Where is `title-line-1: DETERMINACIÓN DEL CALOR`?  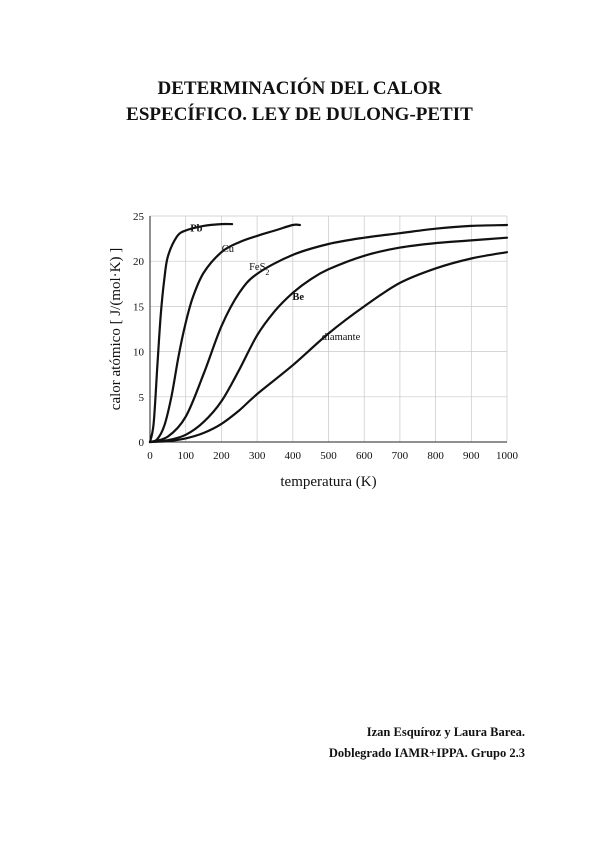
title-line-1: DETERMINACIÓN DEL CALOR is located at coordinates (299, 88).